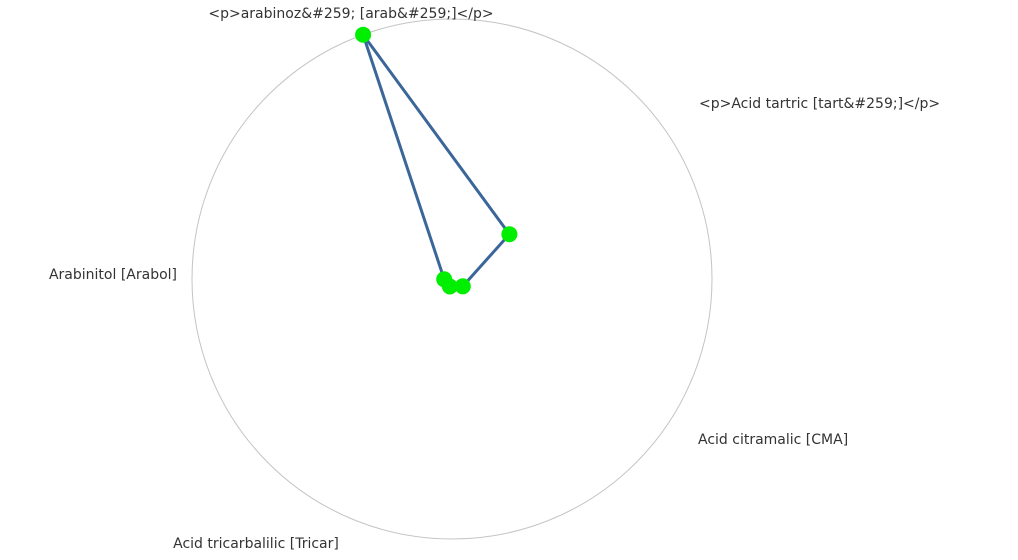 The height and width of the screenshot is (560, 1018). Describe the element at coordinates (256, 544) in the screenshot. I see `axis-label: Acid tricarbalilic [Tricar]` at that location.